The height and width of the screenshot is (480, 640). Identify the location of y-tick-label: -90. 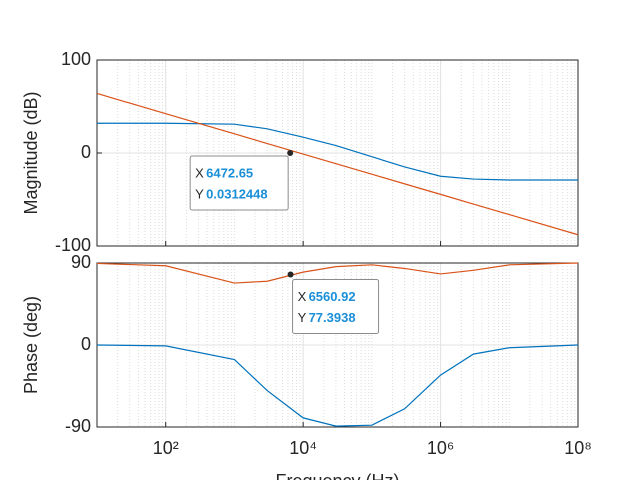
(78, 426).